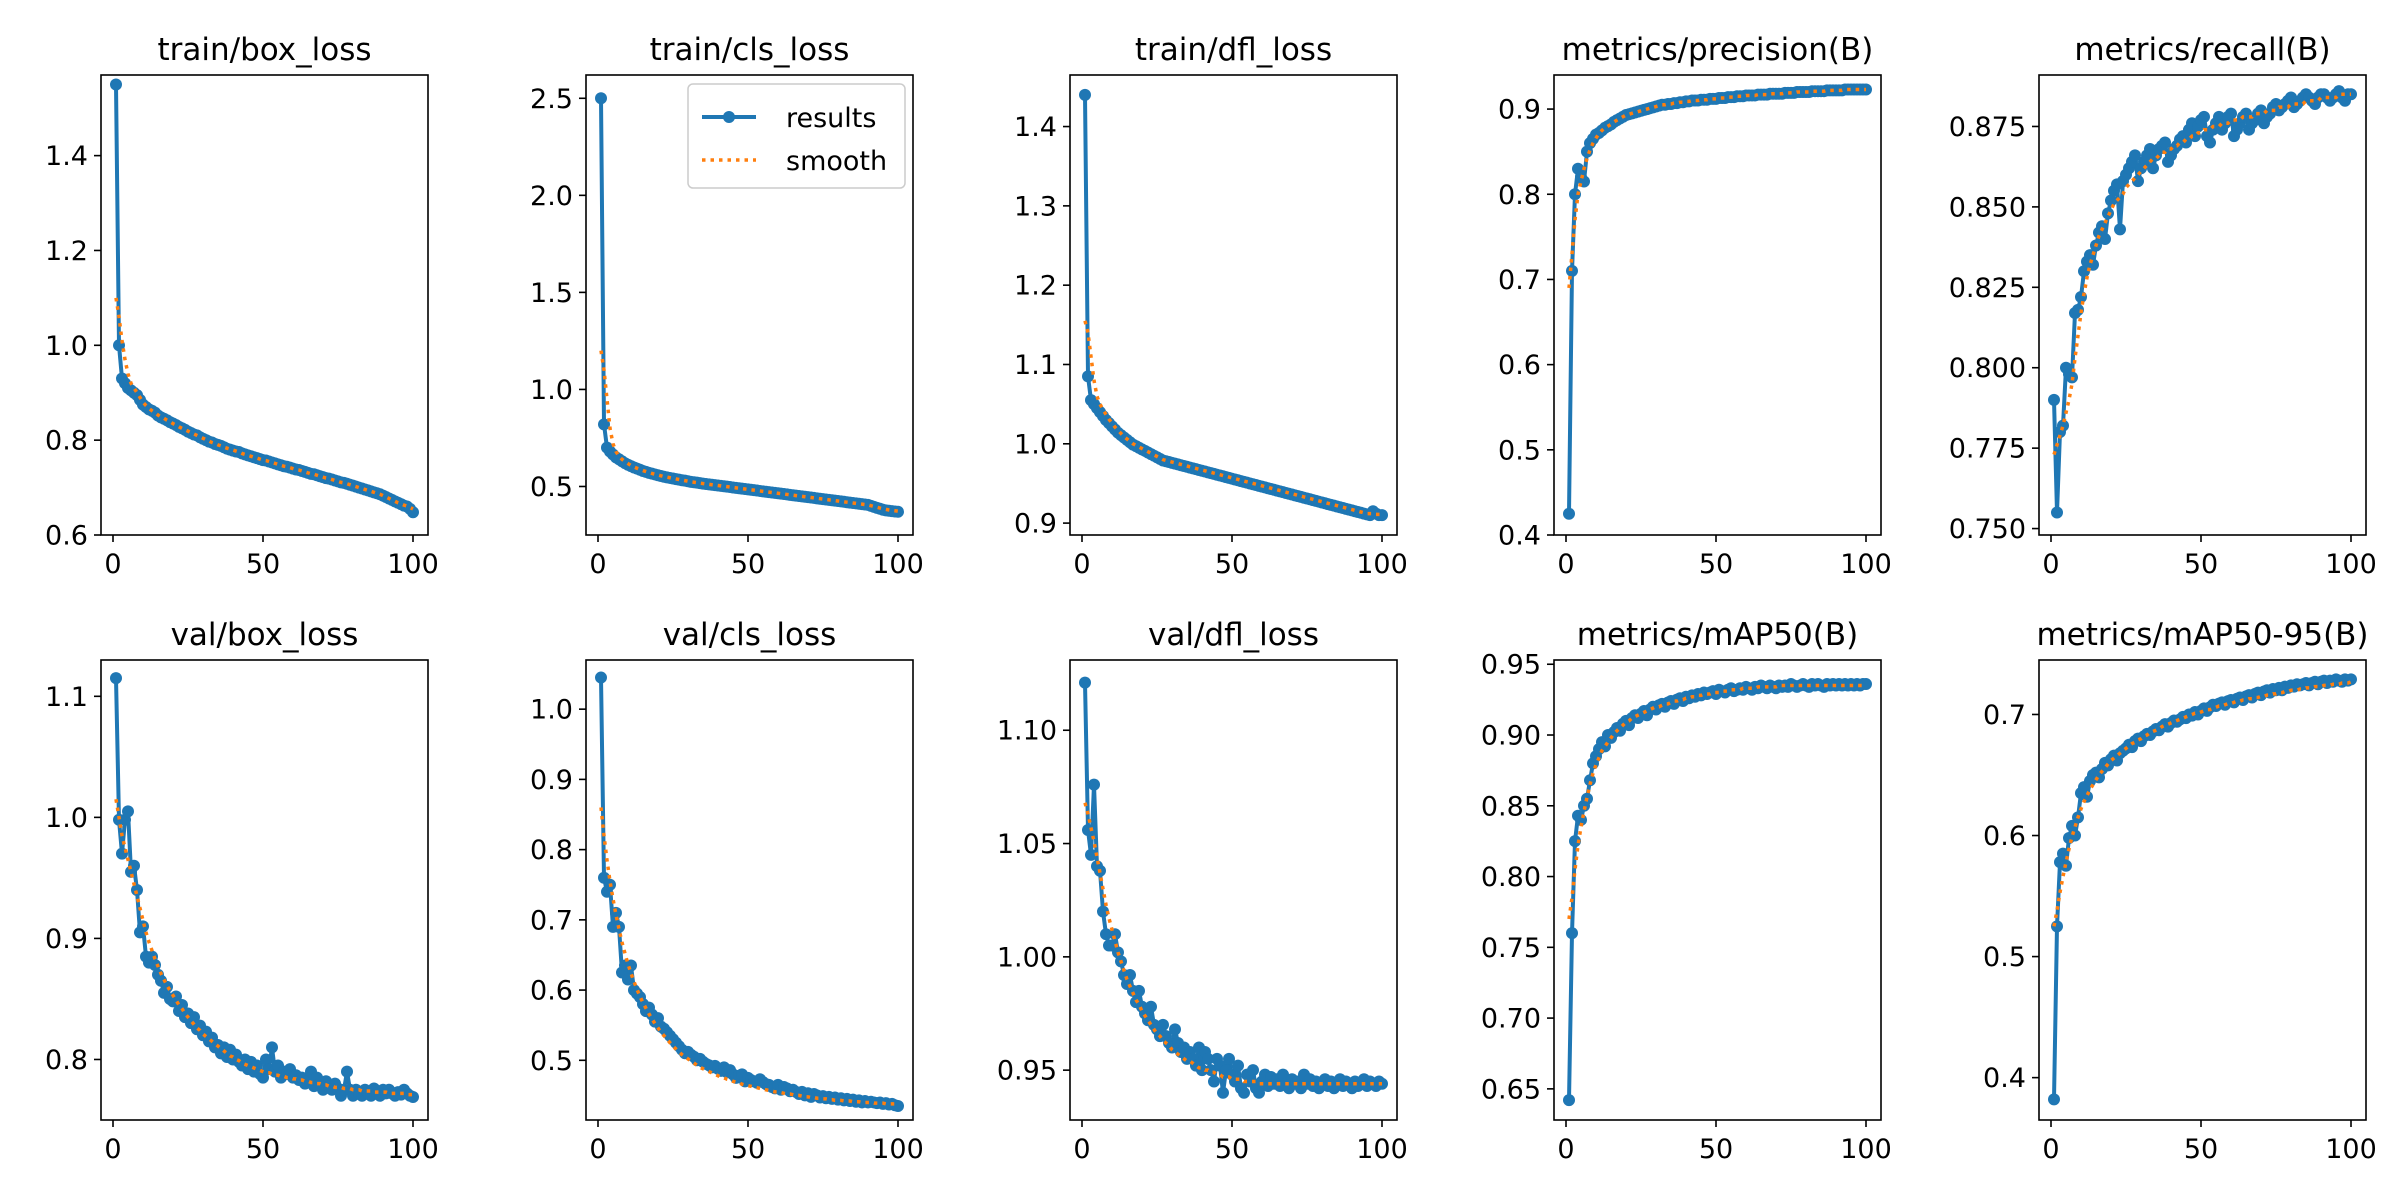 The image size is (2400, 1204). Describe the element at coordinates (1027, 957) in the screenshot. I see `y-tick-label: 1.00` at that location.